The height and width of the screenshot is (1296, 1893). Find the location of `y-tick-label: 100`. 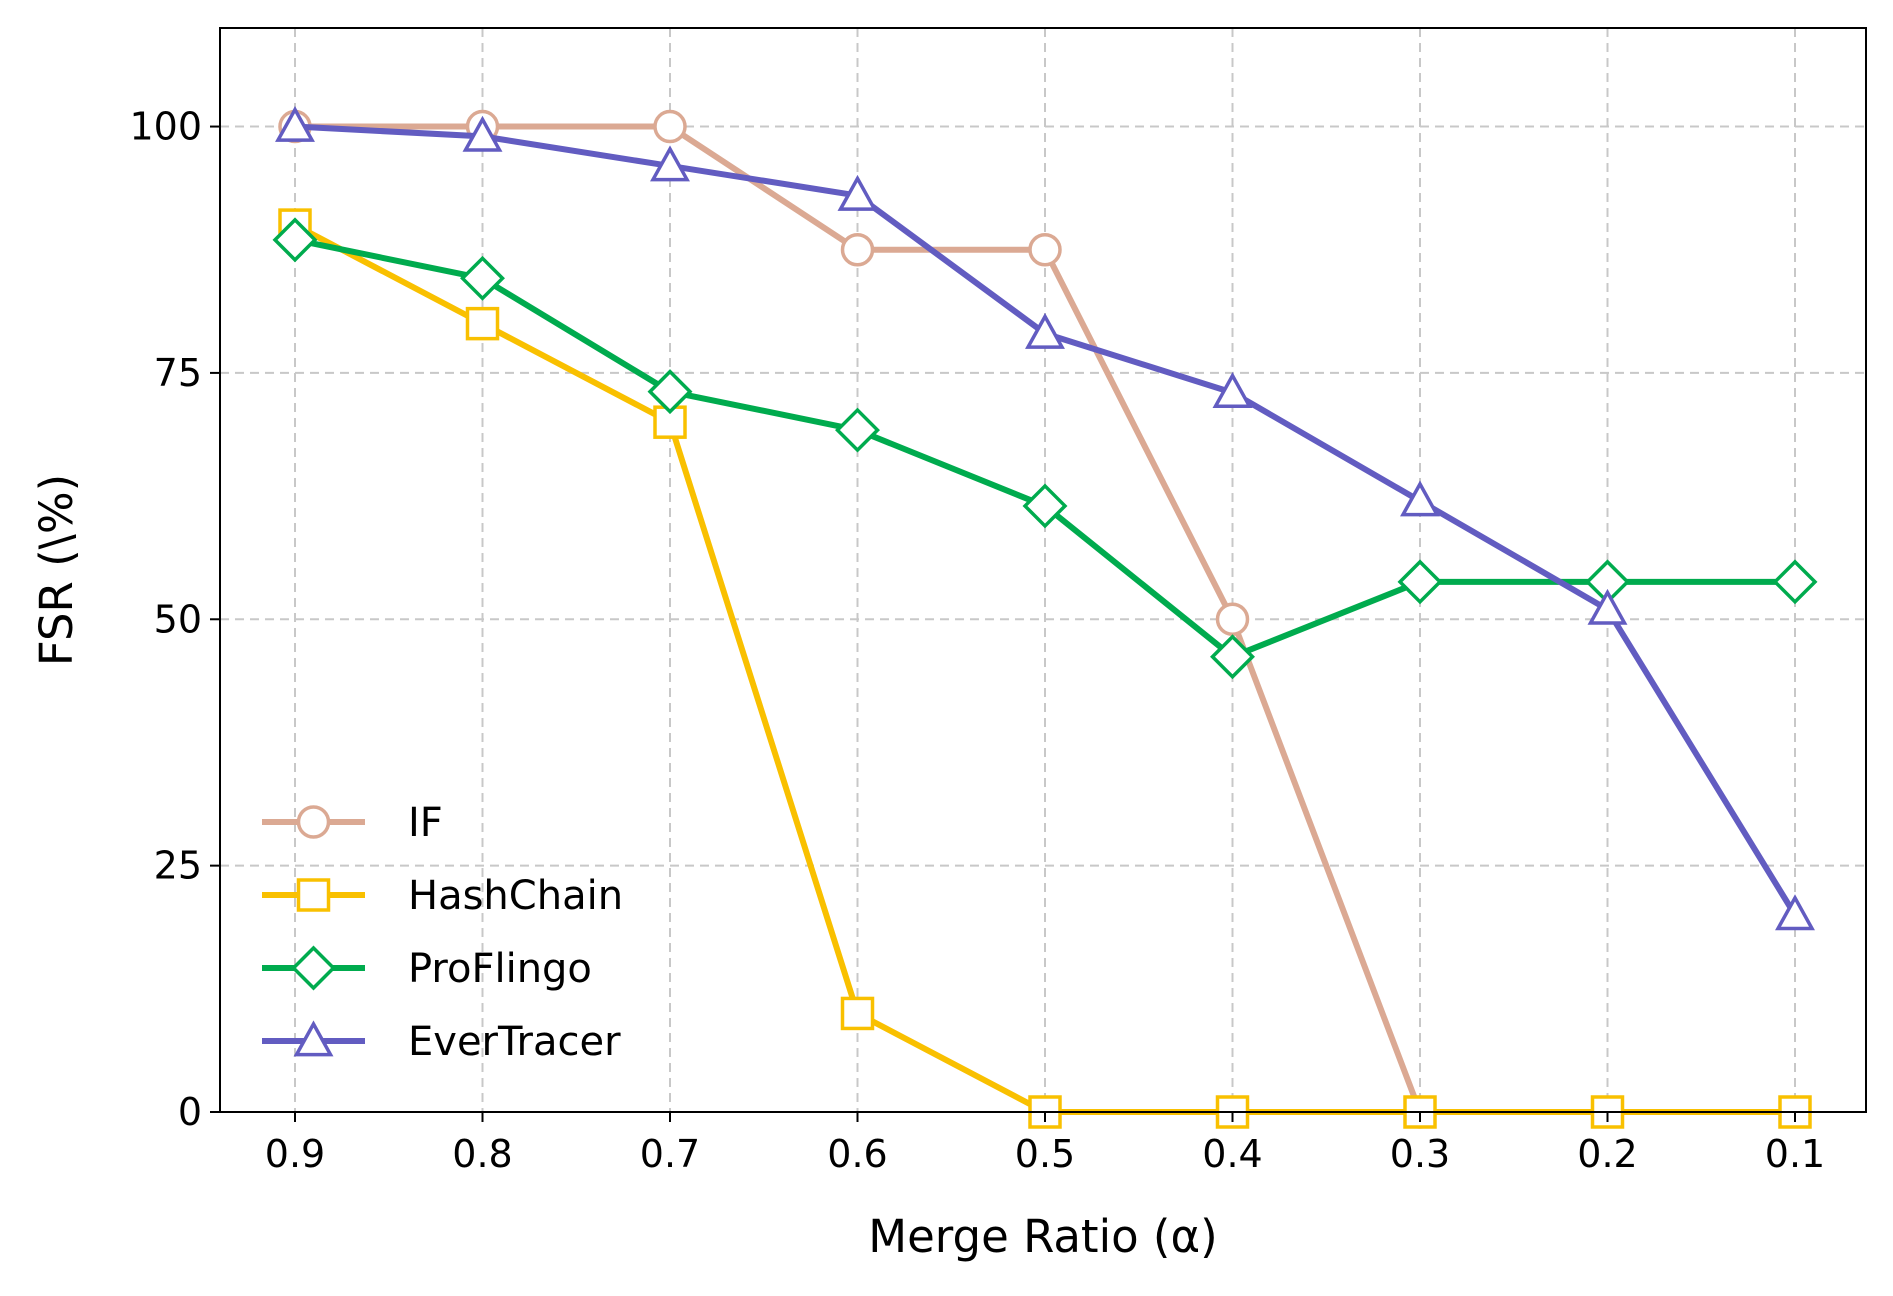

y-tick-label: 100 is located at coordinates (165, 127).